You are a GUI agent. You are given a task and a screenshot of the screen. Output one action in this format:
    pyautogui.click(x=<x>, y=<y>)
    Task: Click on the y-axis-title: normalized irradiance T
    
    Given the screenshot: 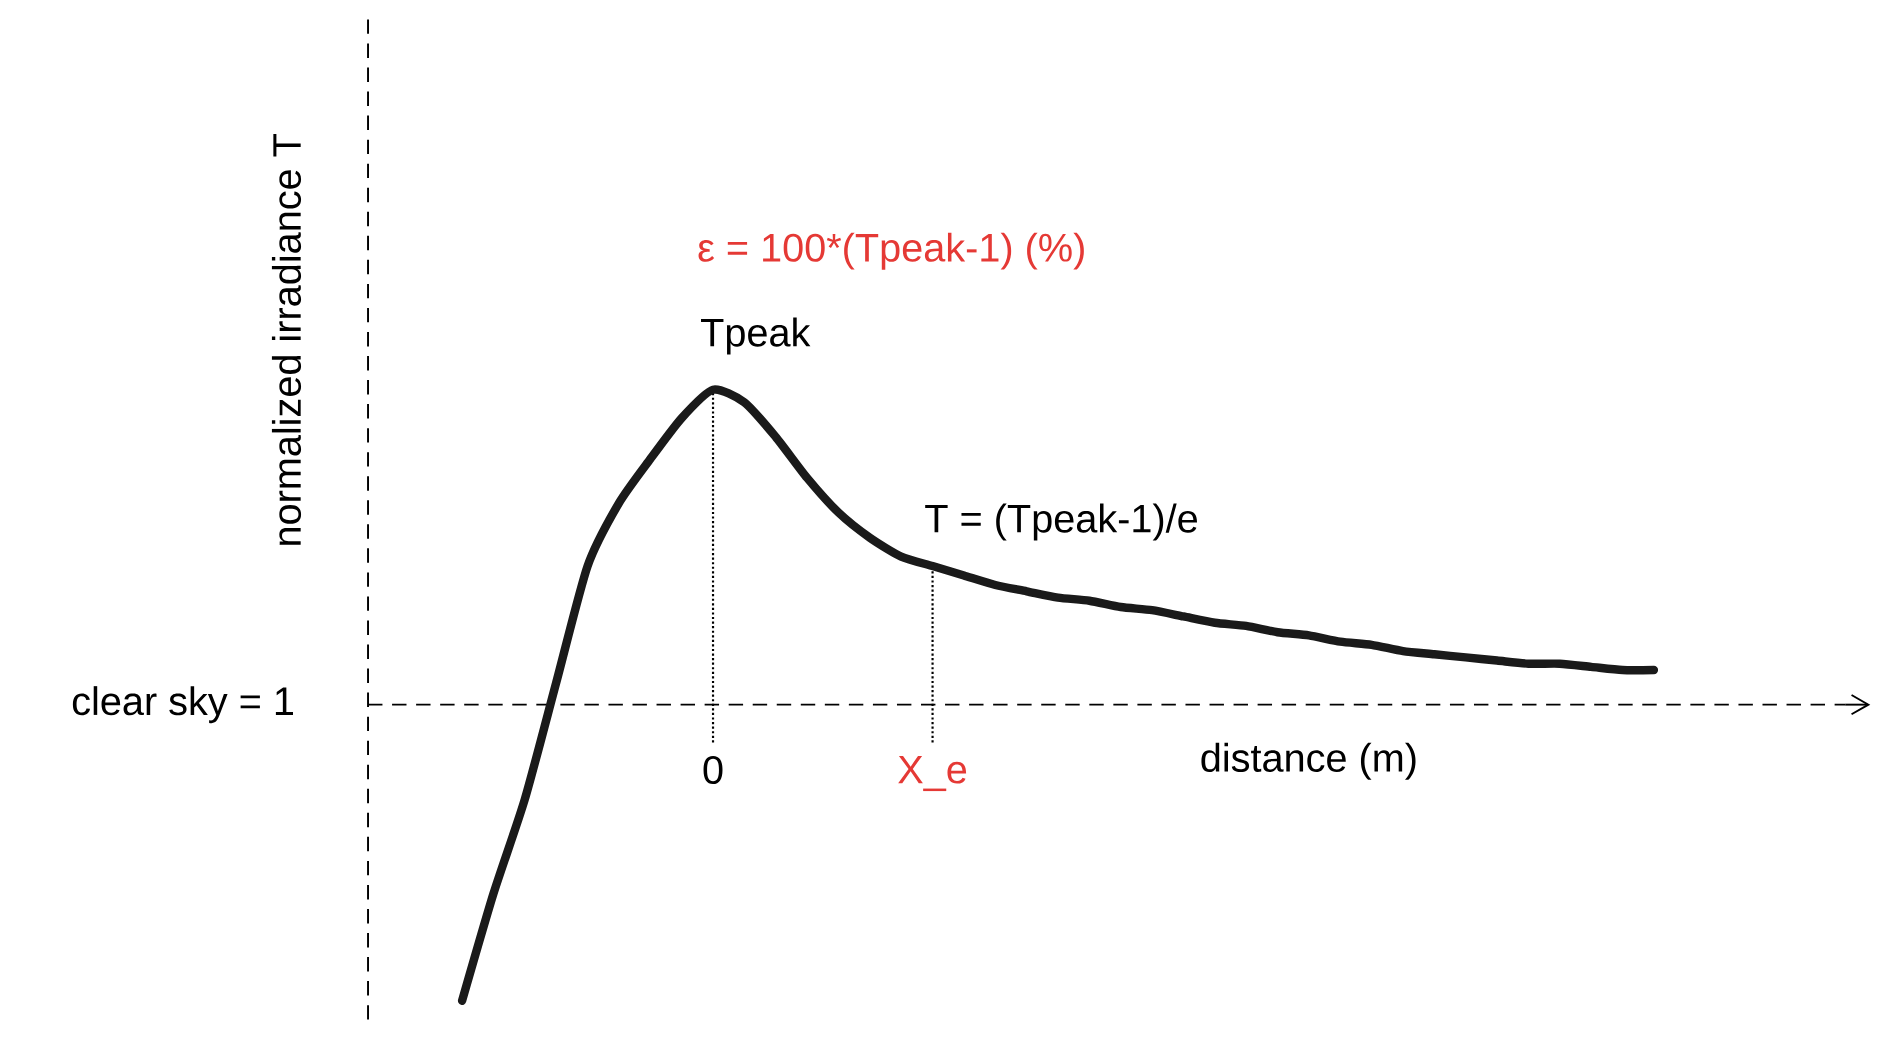 What is the action you would take?
    pyautogui.click(x=286, y=340)
    